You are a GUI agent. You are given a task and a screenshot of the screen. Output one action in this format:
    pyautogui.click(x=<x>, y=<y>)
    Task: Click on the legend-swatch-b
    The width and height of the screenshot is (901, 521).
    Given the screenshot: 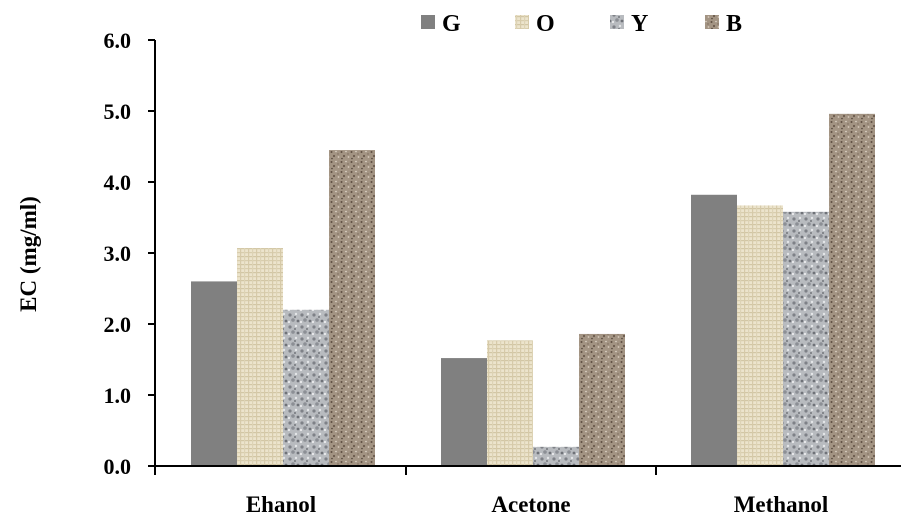 What is the action you would take?
    pyautogui.click(x=712, y=22)
    